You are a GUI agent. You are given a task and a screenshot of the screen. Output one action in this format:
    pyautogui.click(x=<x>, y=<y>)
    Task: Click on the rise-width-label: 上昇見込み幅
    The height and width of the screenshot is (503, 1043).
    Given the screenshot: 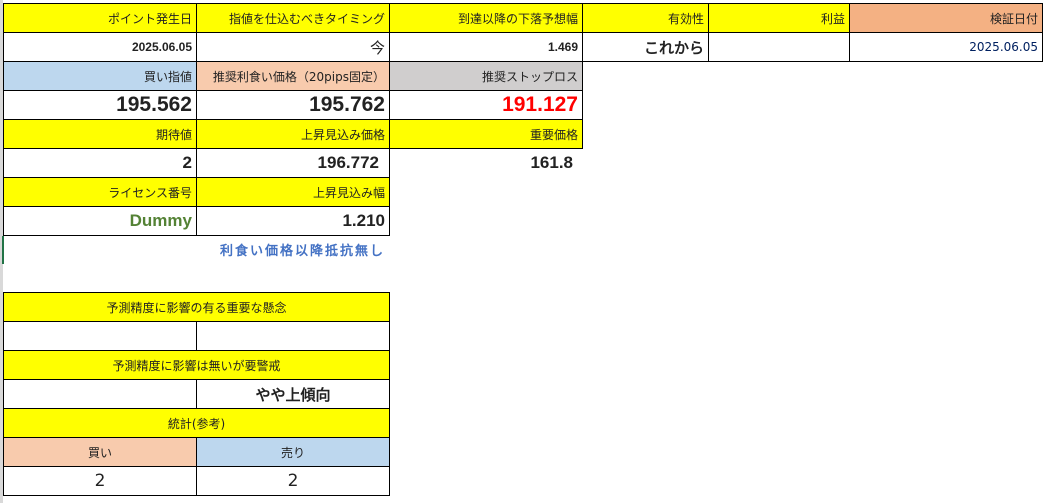 What is the action you would take?
    pyautogui.click(x=293, y=192)
    